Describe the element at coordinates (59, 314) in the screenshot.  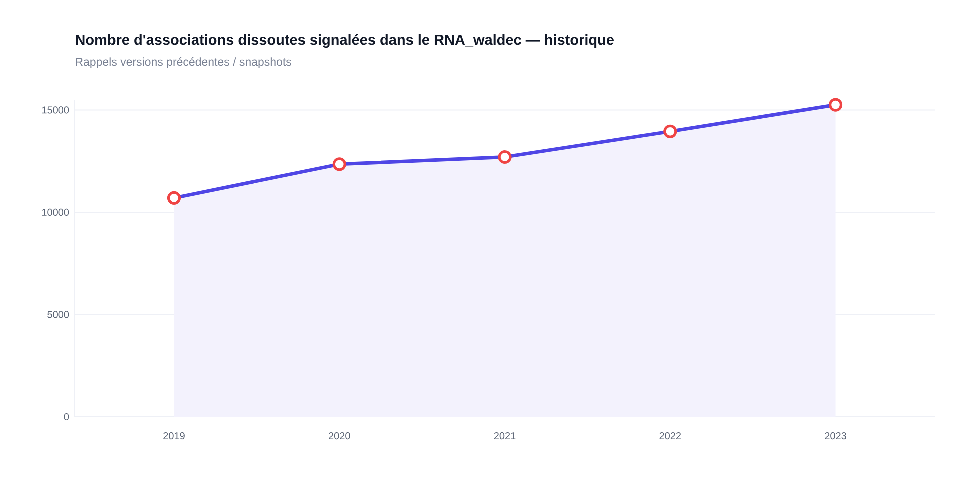
I see `y-tick-label: 5000` at that location.